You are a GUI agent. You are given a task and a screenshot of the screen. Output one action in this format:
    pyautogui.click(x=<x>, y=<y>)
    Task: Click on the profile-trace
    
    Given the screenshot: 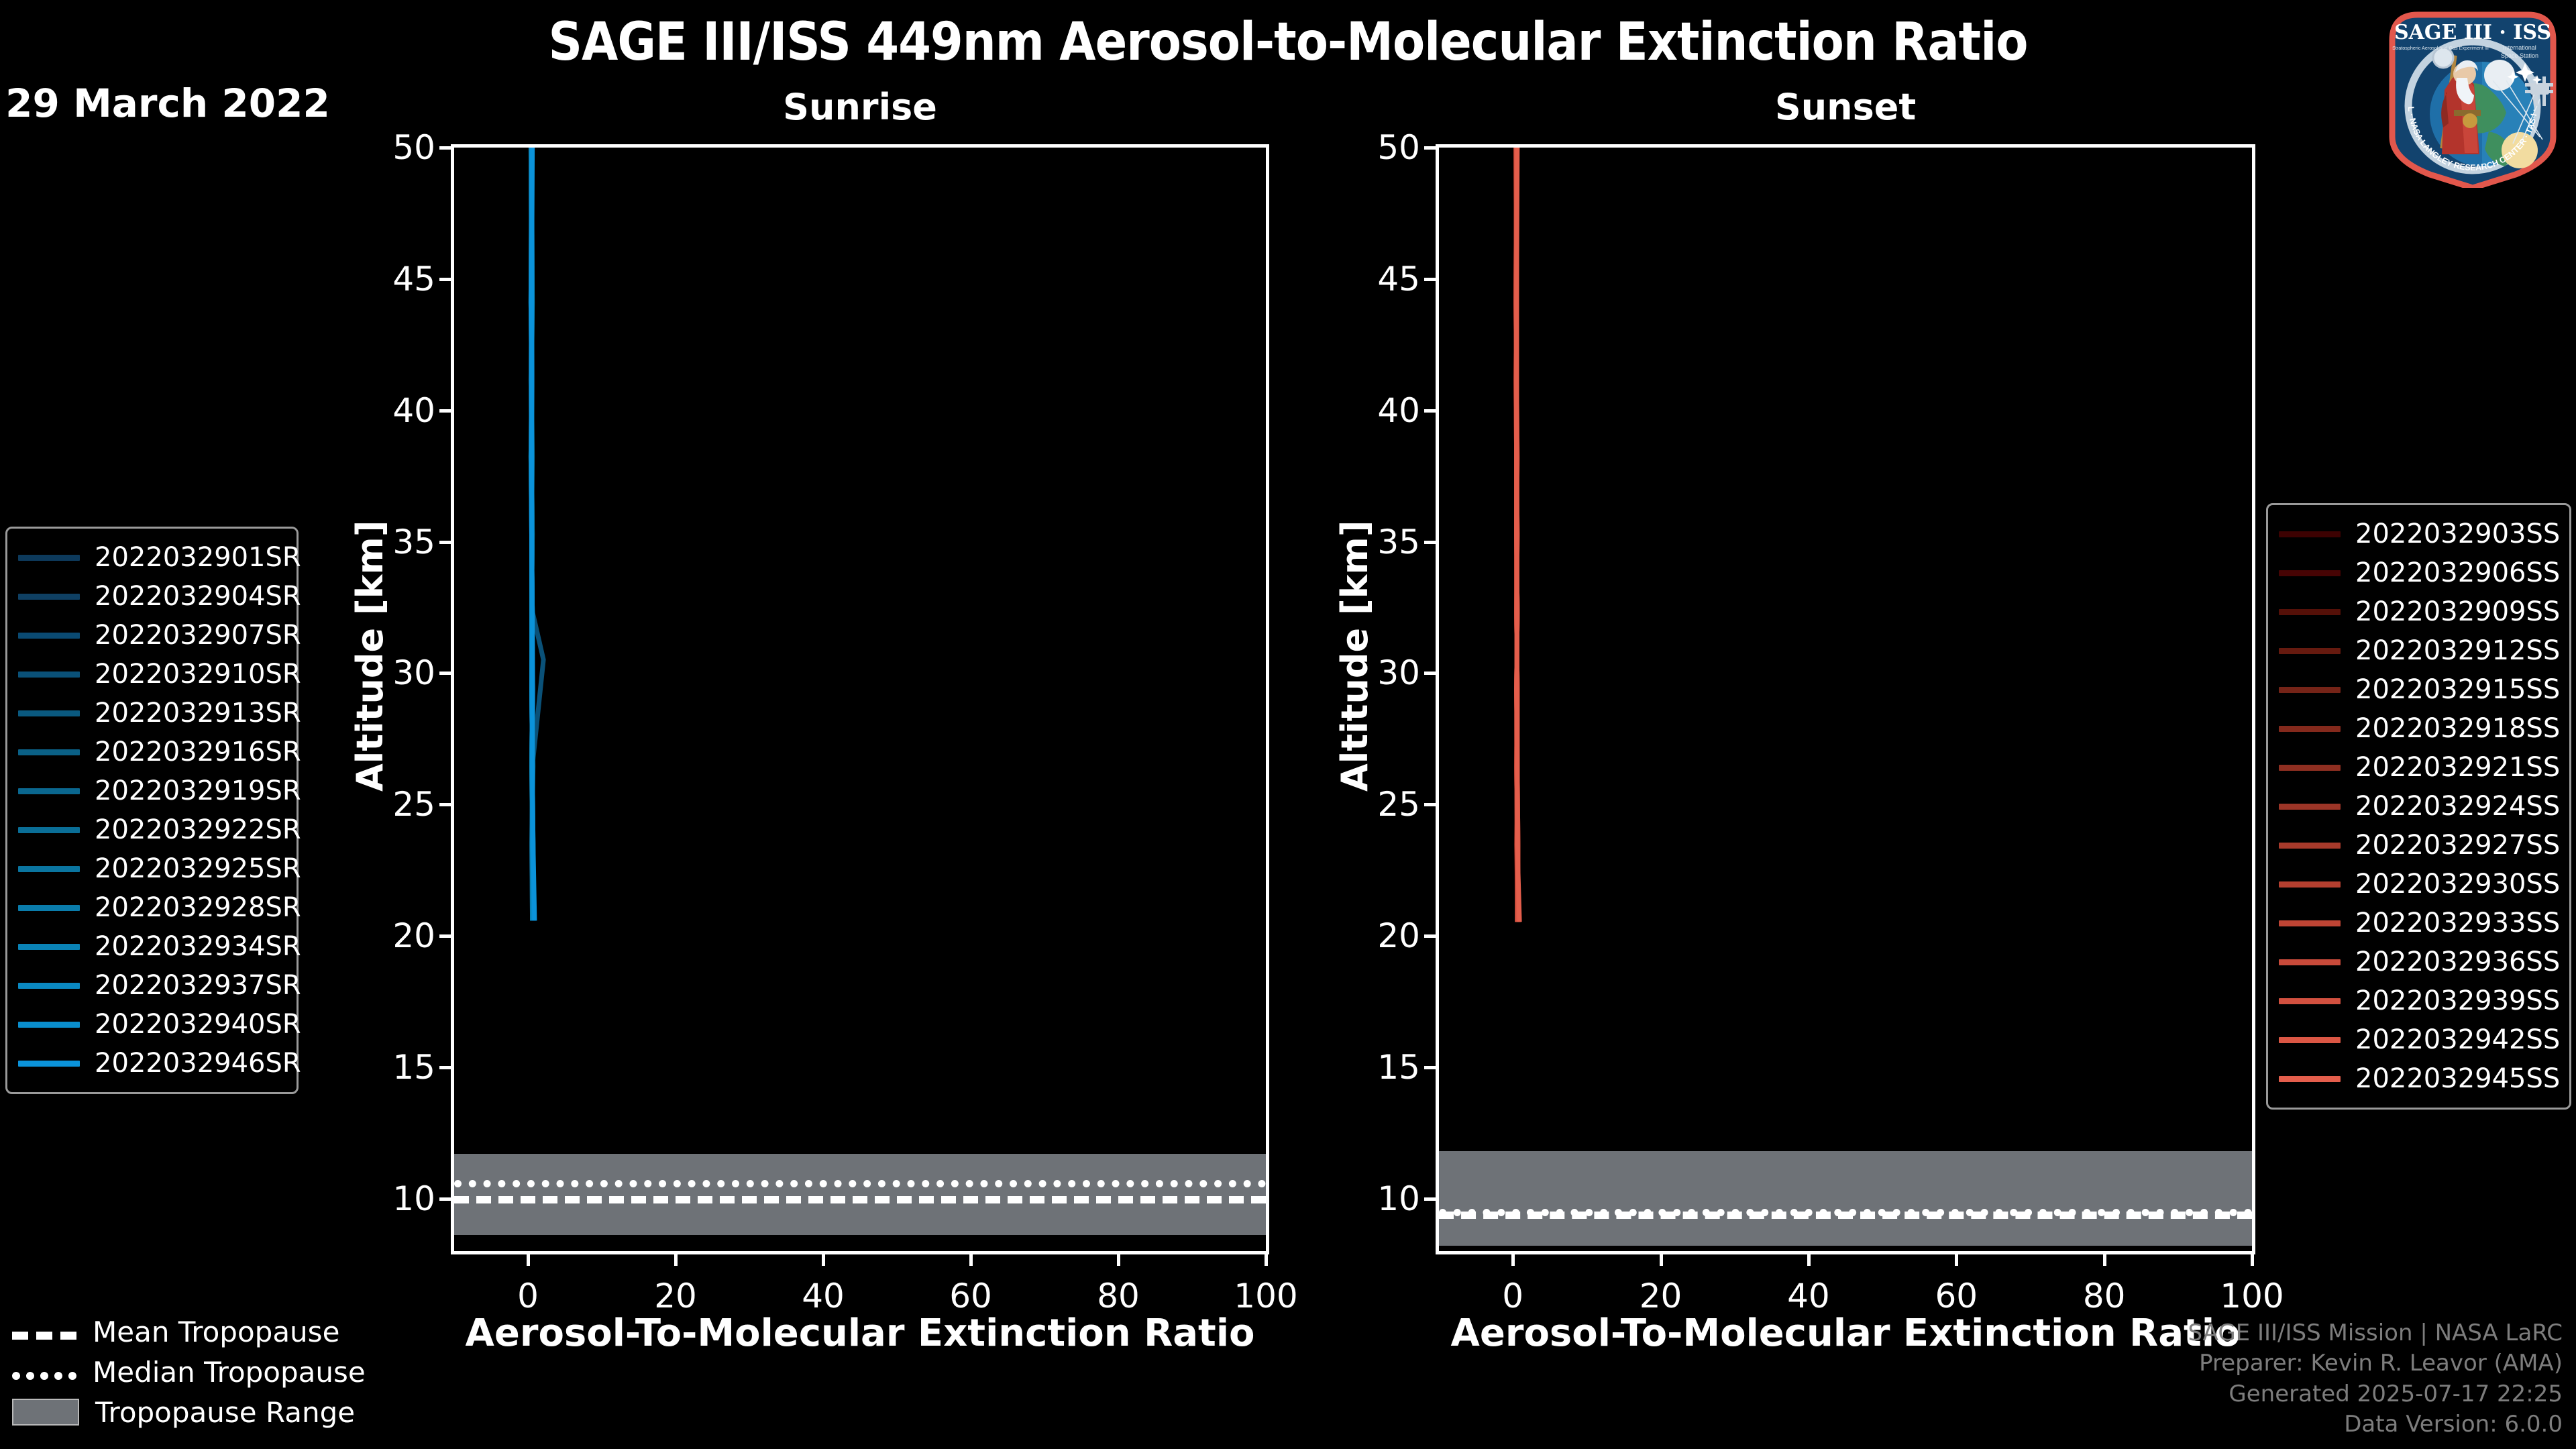 What is the action you would take?
    pyautogui.click(x=532, y=534)
    